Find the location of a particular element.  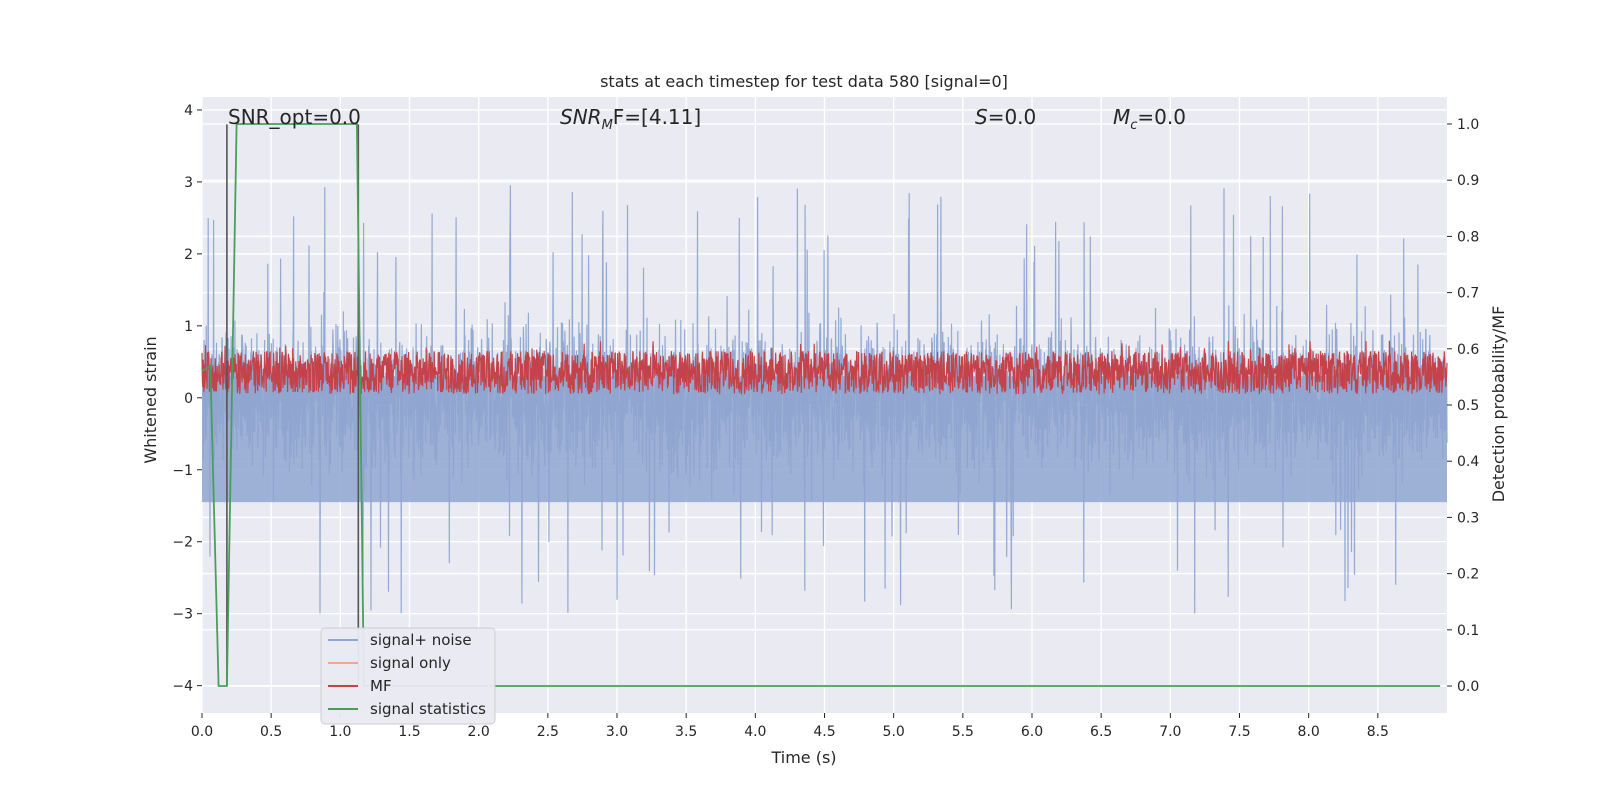

y-right-tick-label: 0.5 is located at coordinates (1468, 406).